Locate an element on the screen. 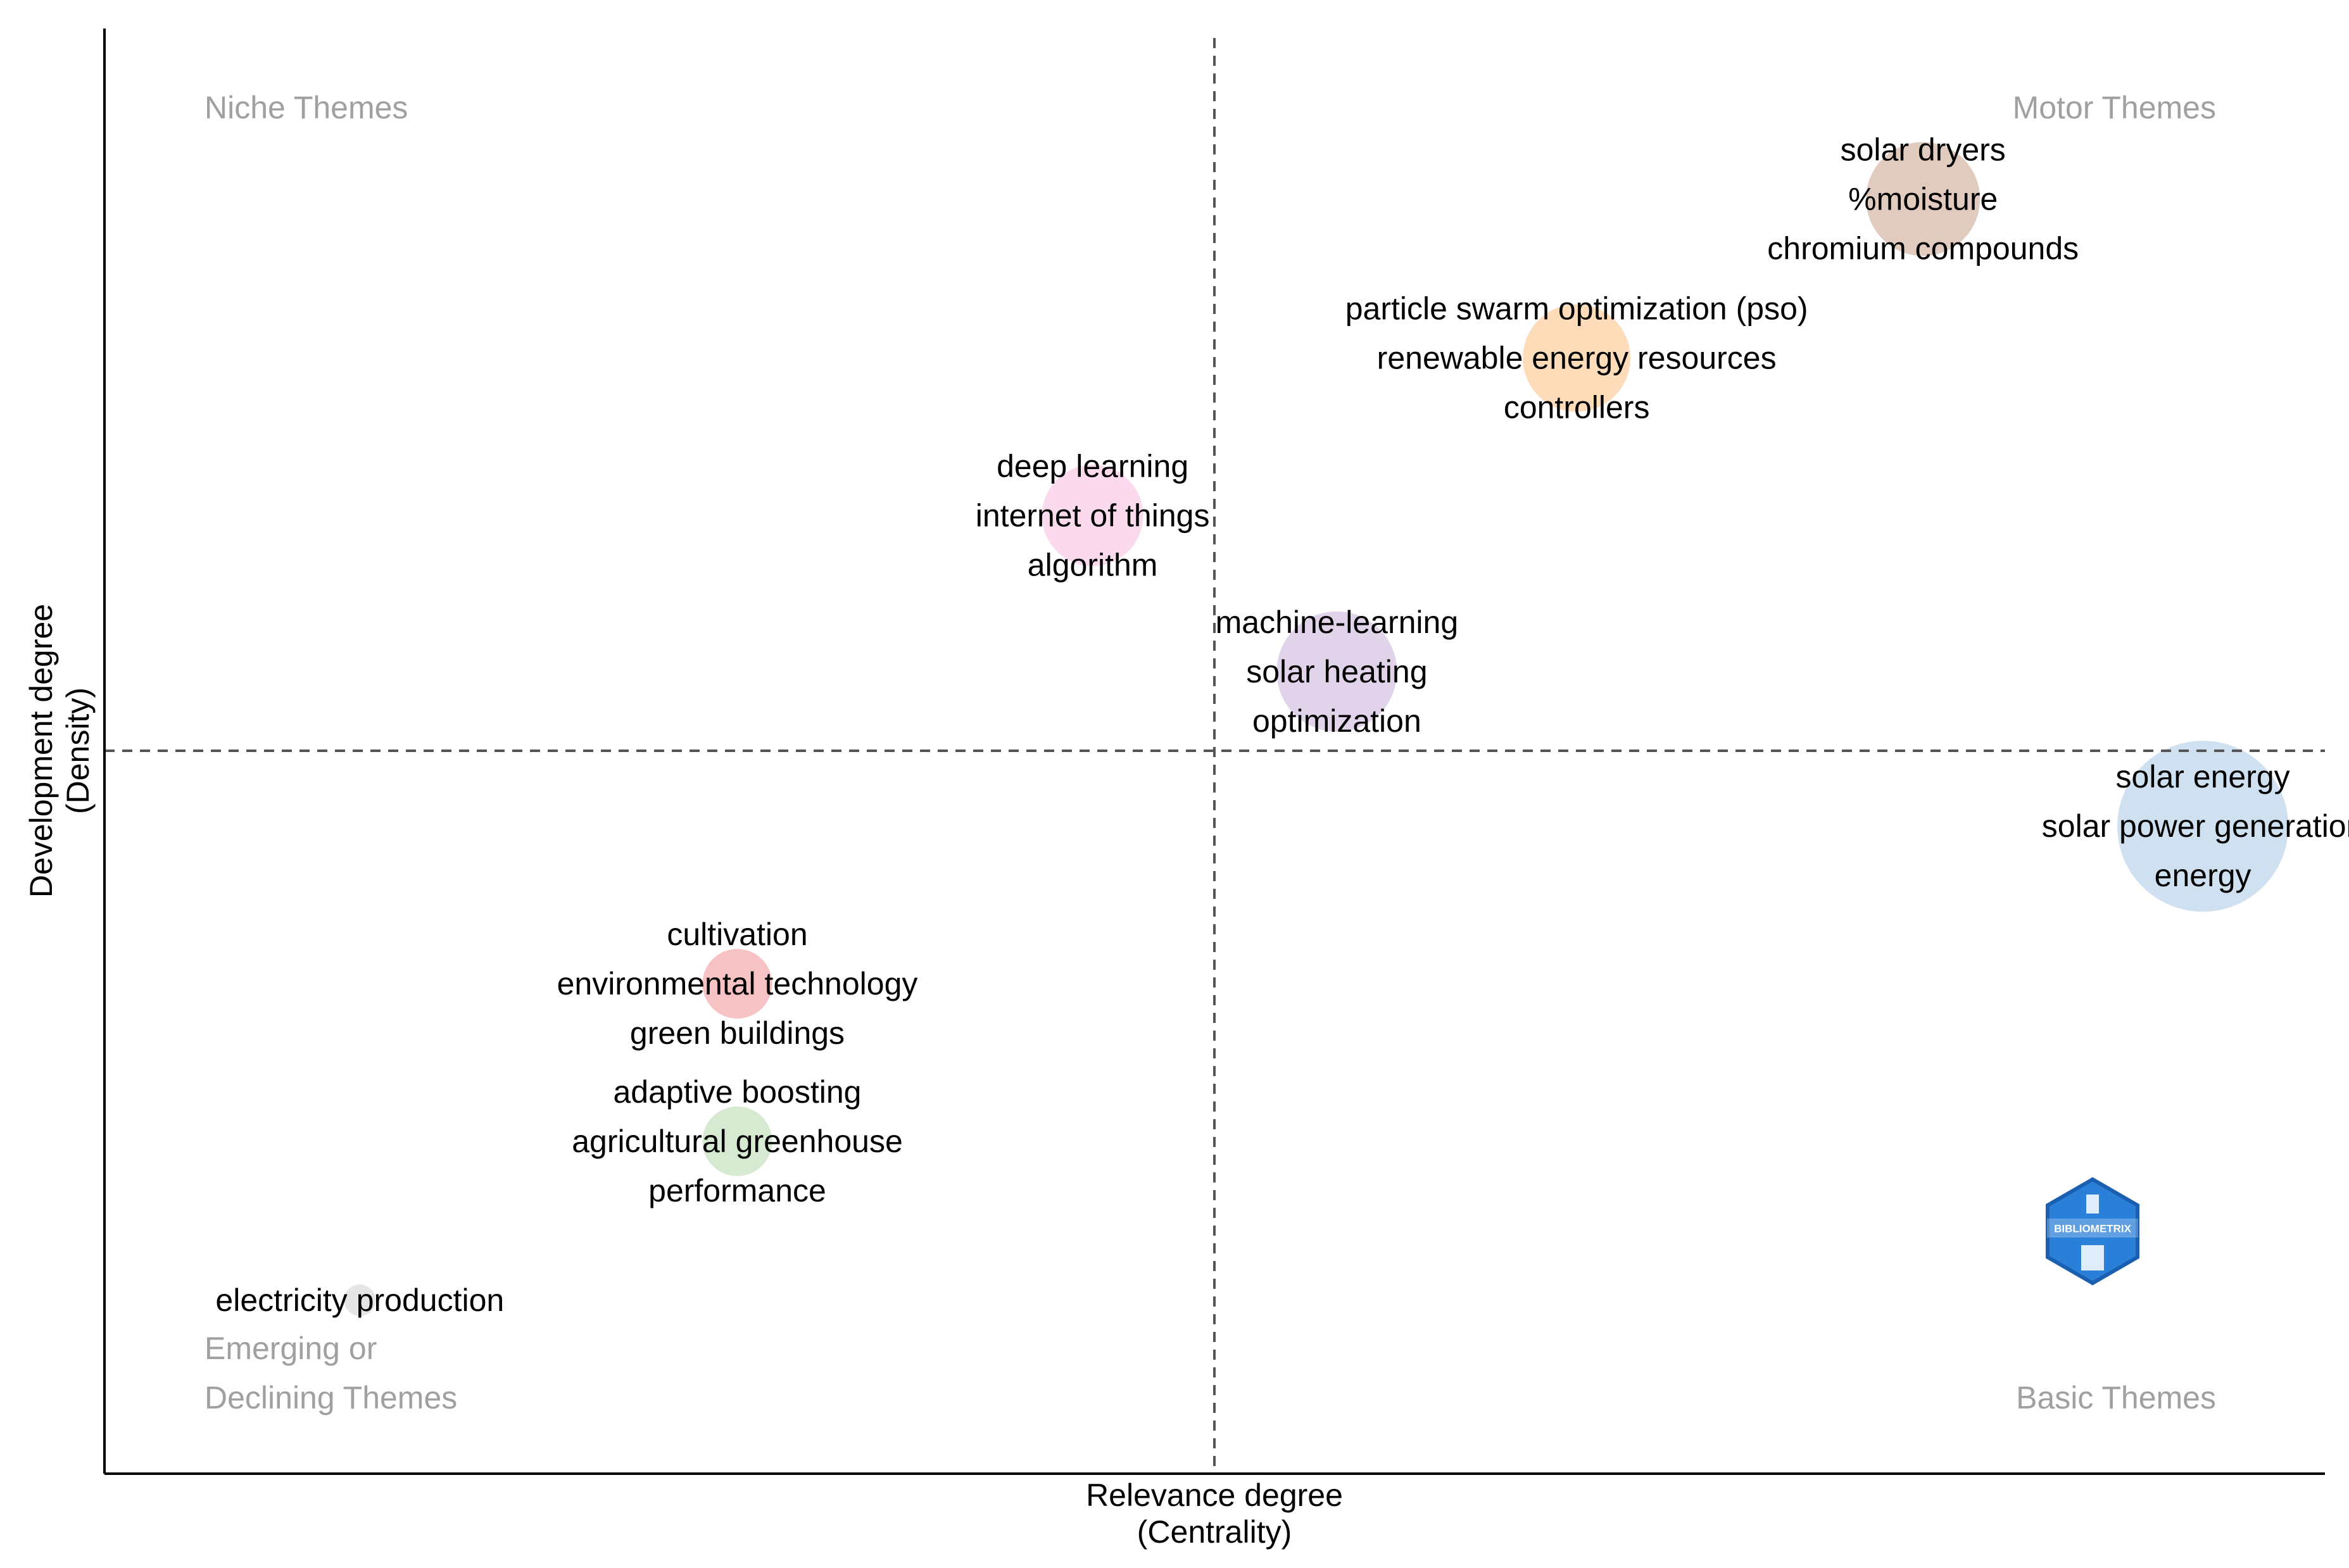 The width and height of the screenshot is (2349, 1568). bibliometrix-logo-icon: BIBLIOMETRIX is located at coordinates (2092, 1231).